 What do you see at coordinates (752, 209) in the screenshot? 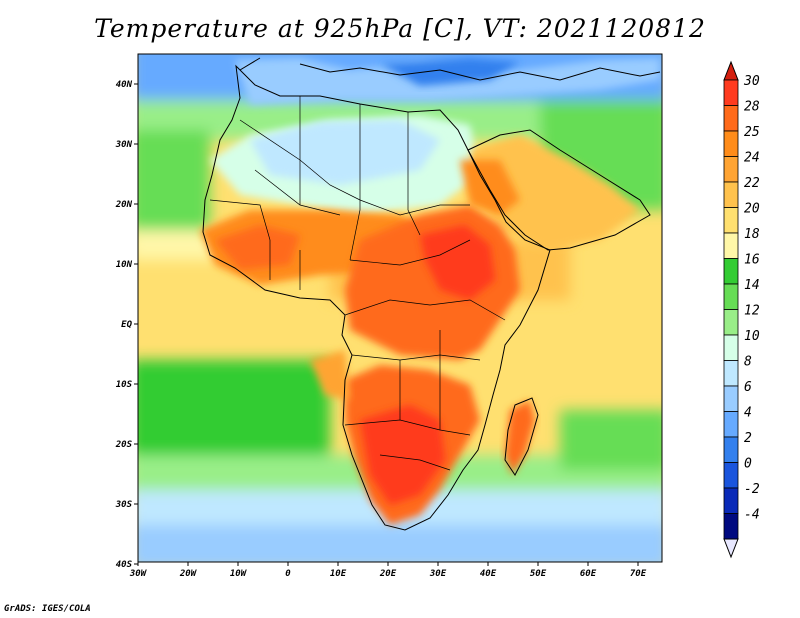
I see `colorbar-label: 20` at bounding box center [752, 209].